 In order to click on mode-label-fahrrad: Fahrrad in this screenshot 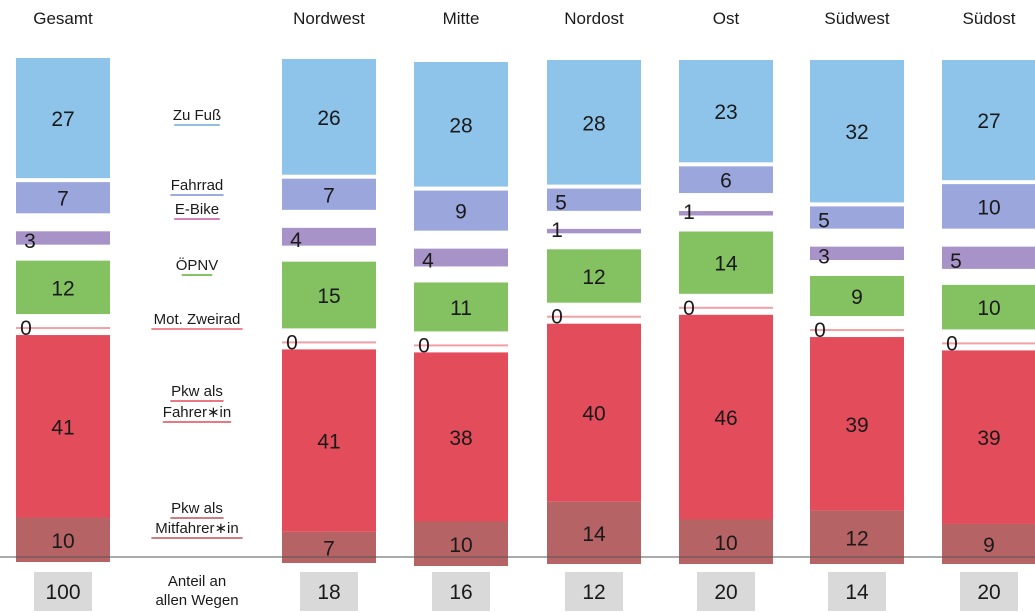, I will do `click(197, 185)`.